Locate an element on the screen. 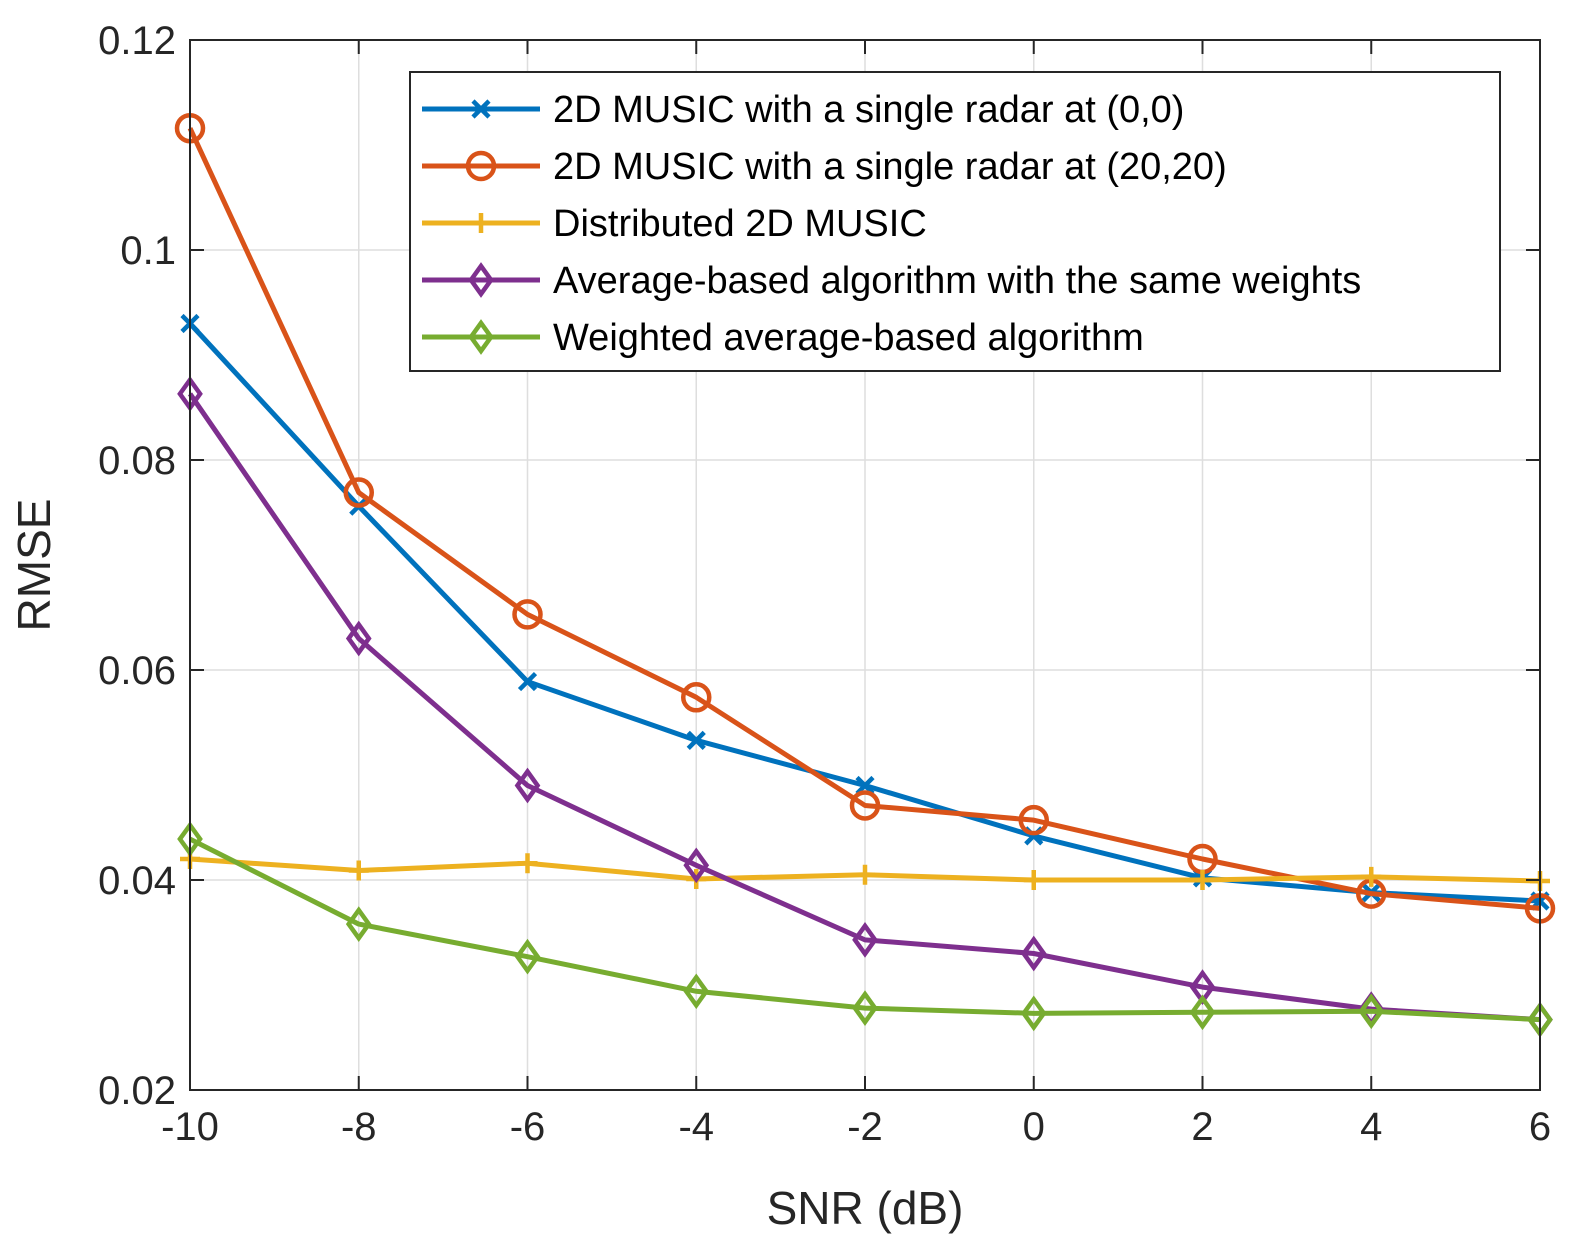 This screenshot has width=1582, height=1254. series-line is located at coordinates (864, 929).